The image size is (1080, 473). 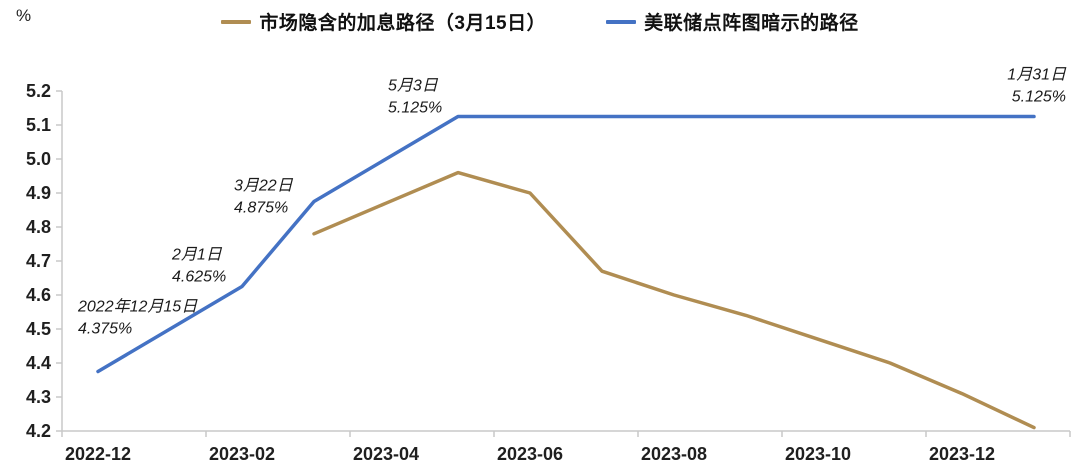 What do you see at coordinates (751, 23) in the screenshot?
I see `legend-label-fed-dotplot: 美联储点阵图暗示的路径` at bounding box center [751, 23].